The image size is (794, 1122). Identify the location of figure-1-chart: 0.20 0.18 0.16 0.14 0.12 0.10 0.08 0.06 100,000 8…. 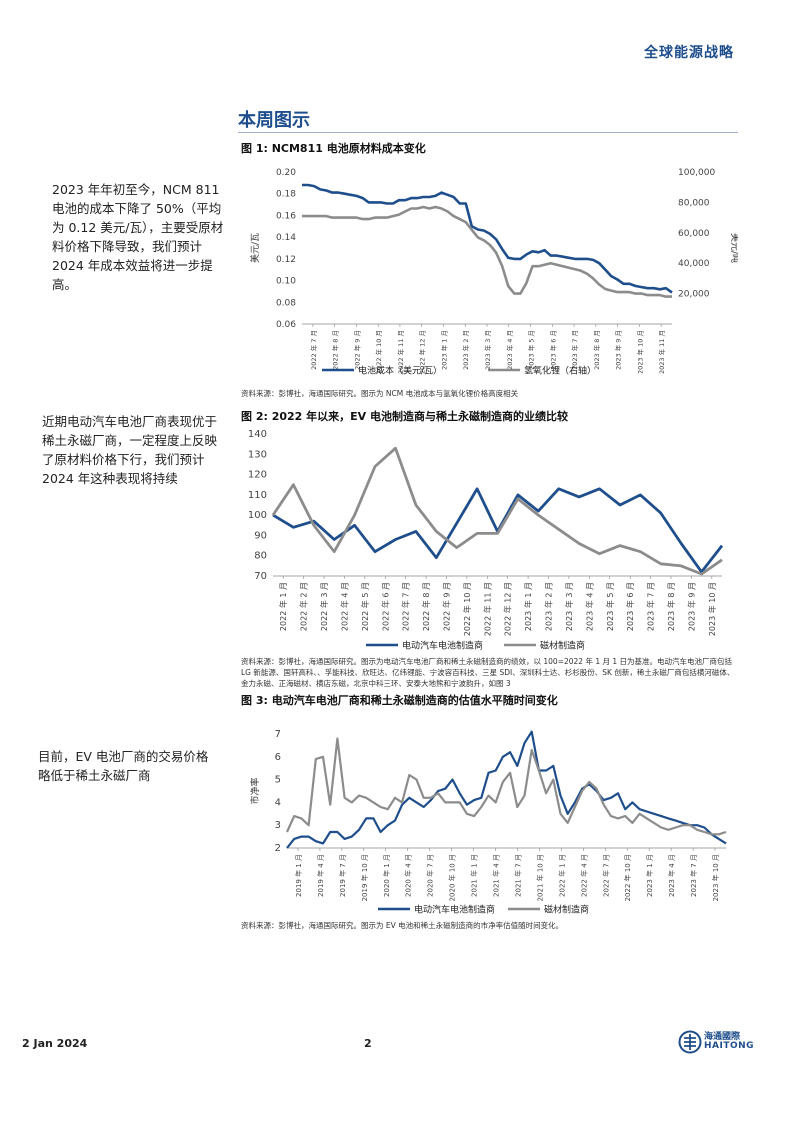
(493, 272).